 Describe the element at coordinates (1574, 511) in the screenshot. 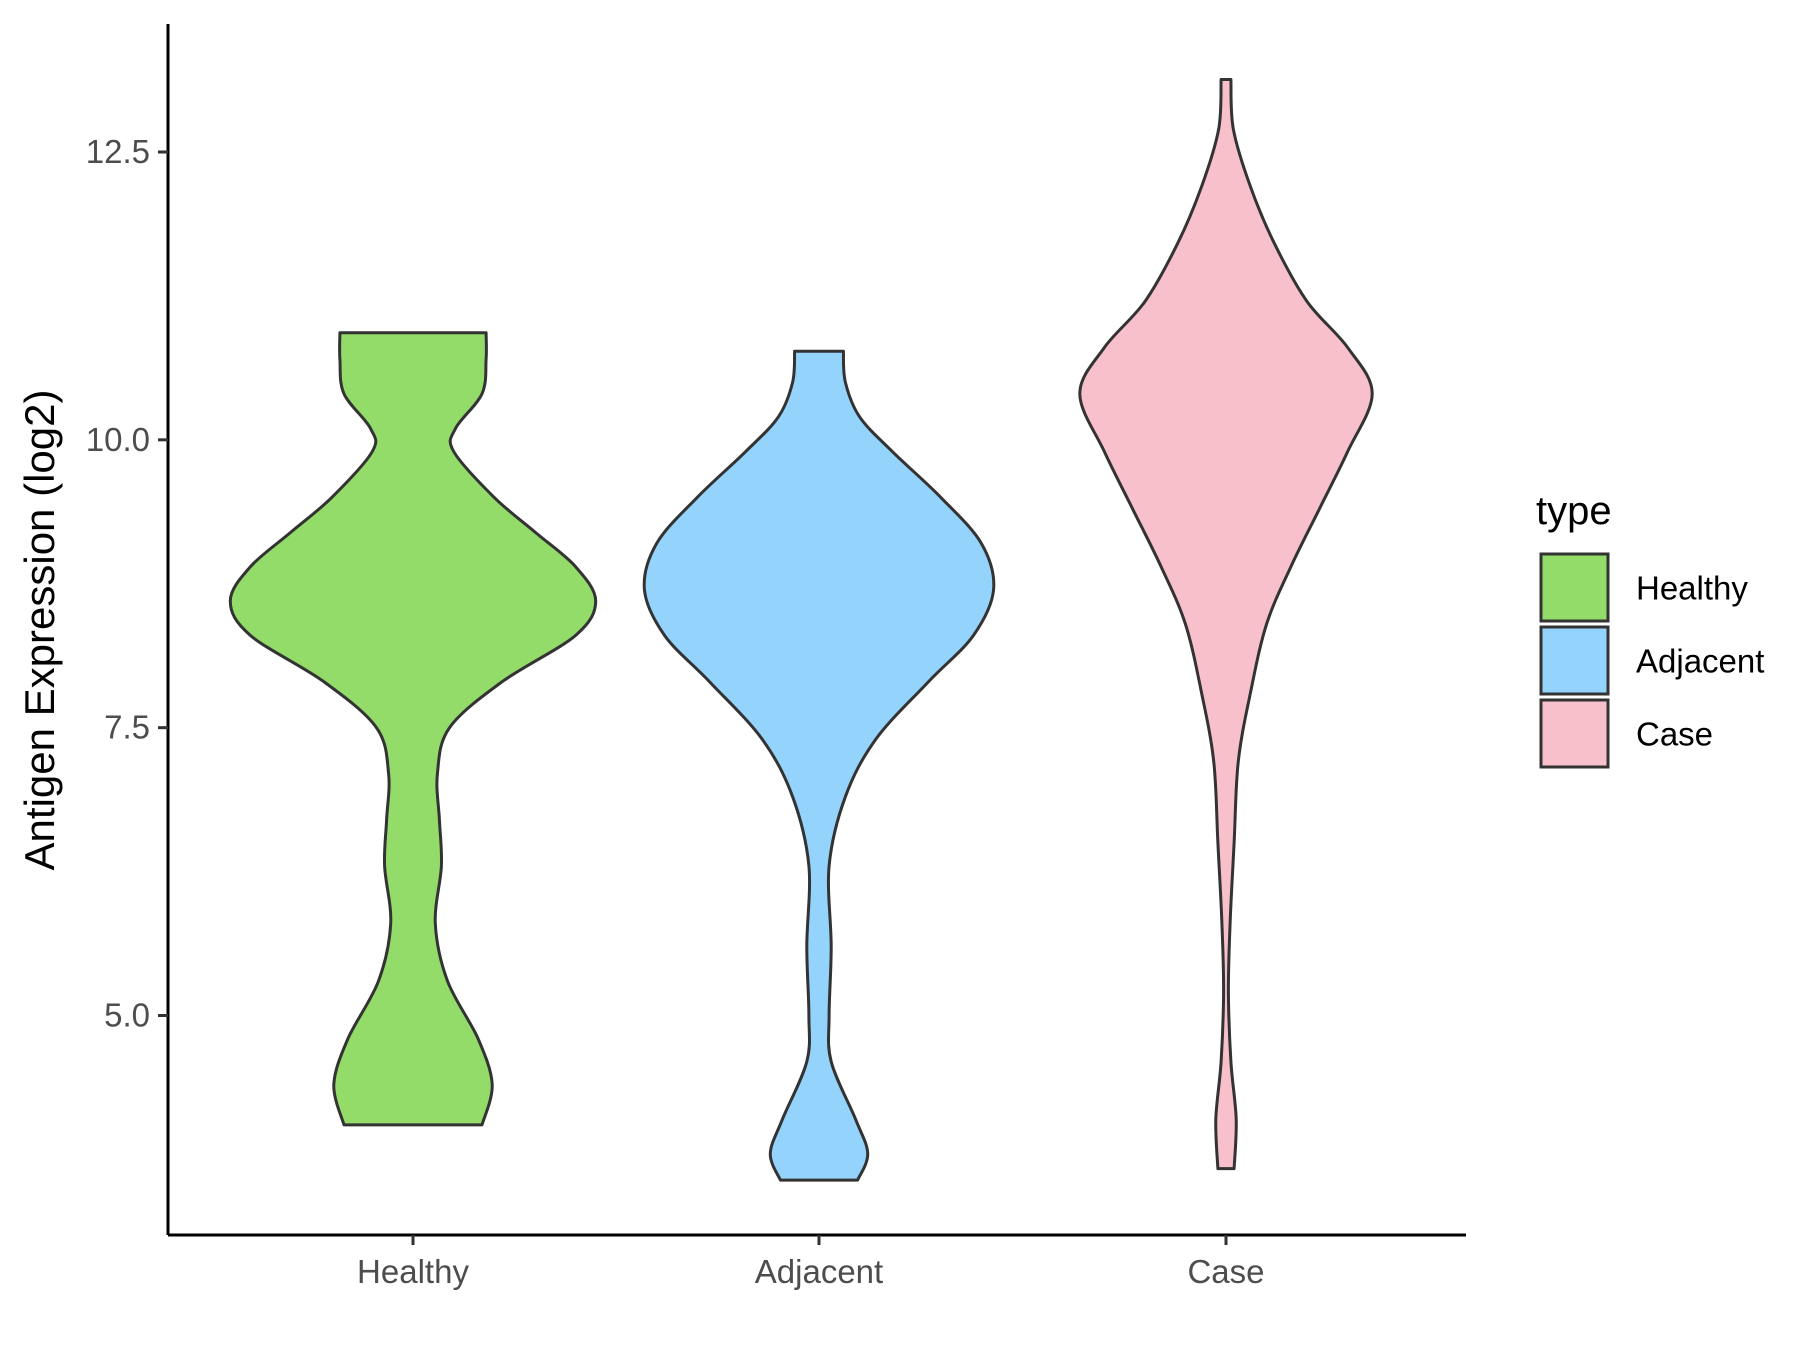

I see `legend-title: type` at that location.